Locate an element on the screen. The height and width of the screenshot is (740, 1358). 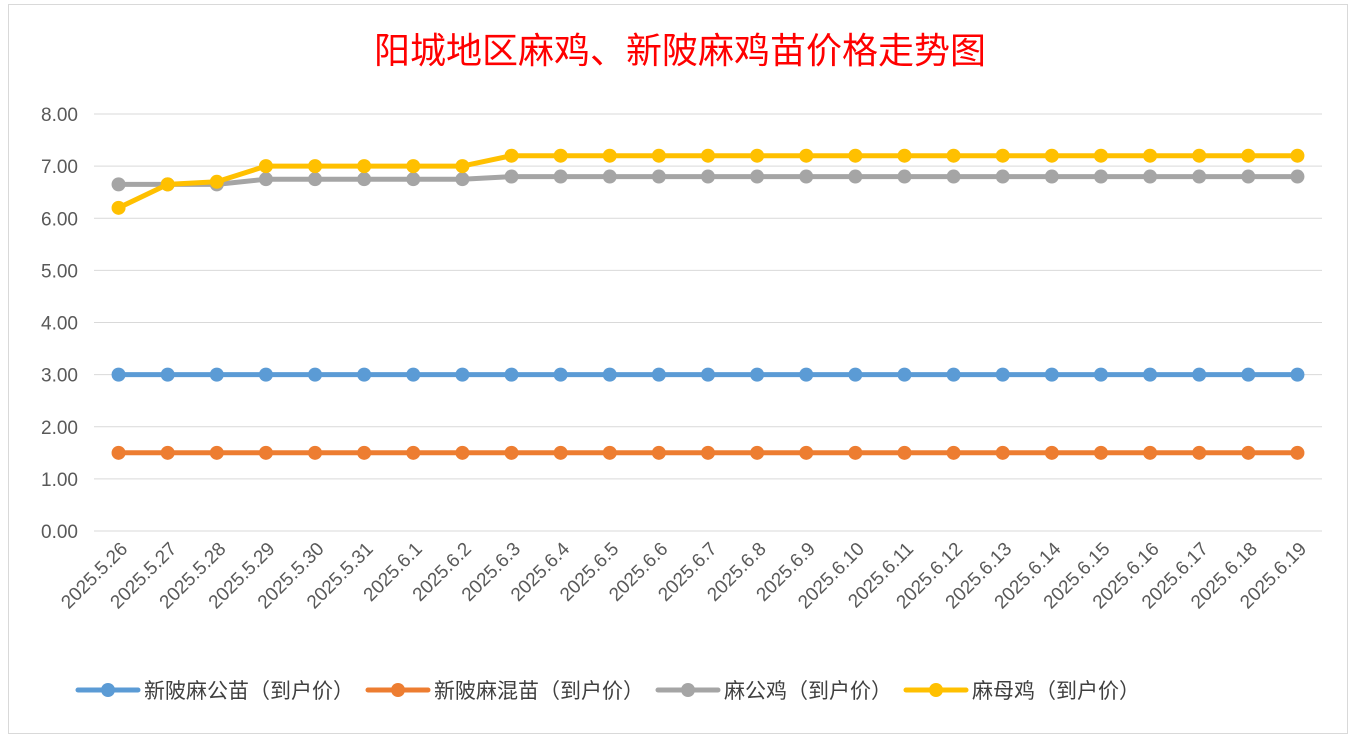
legend: 新陂麻公苗（到户价） 新陂麻混苗（到户价） 麻公鸡（到户价） 麻母鸡（到户价） is located at coordinates (607, 691).